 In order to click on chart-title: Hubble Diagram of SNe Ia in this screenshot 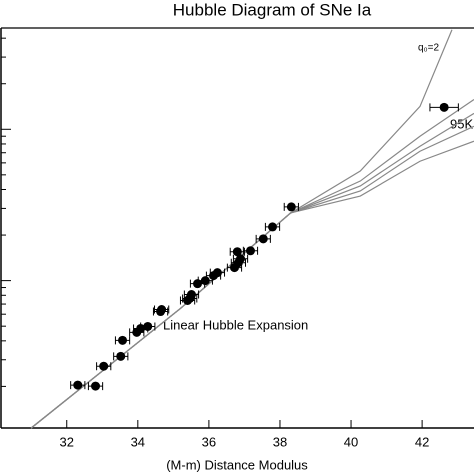, I will do `click(272, 9)`.